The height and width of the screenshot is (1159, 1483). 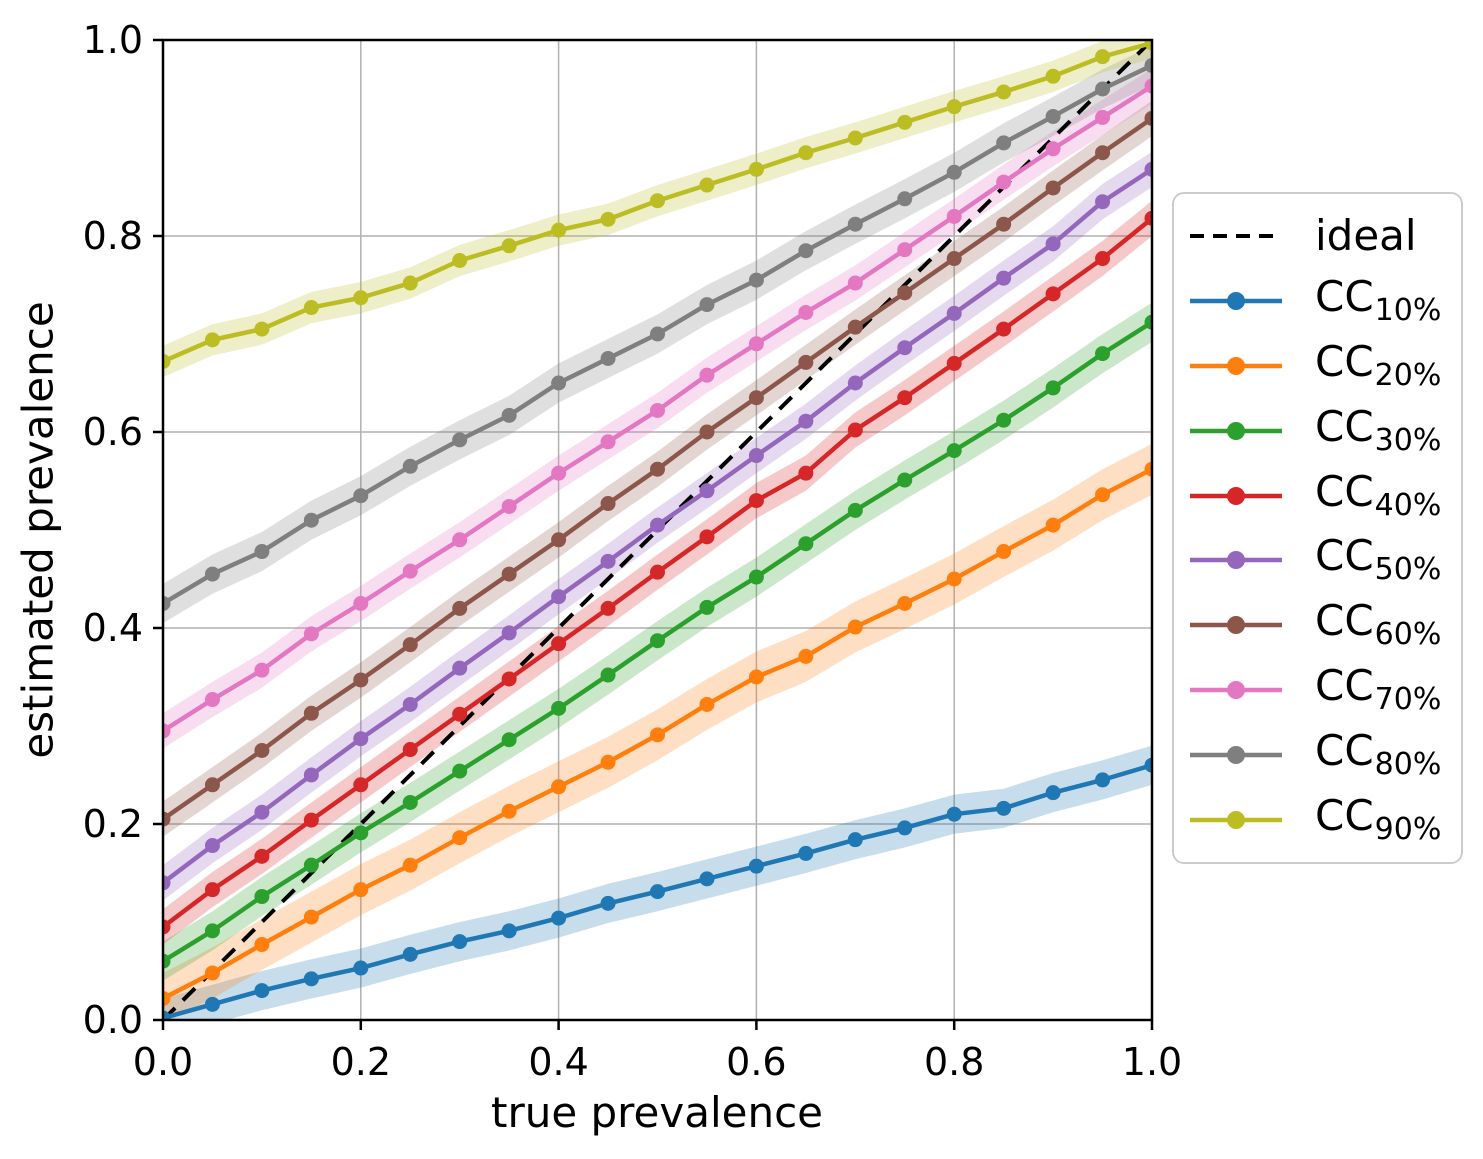 I want to click on legend-label: CC10%, so click(x=1378, y=299).